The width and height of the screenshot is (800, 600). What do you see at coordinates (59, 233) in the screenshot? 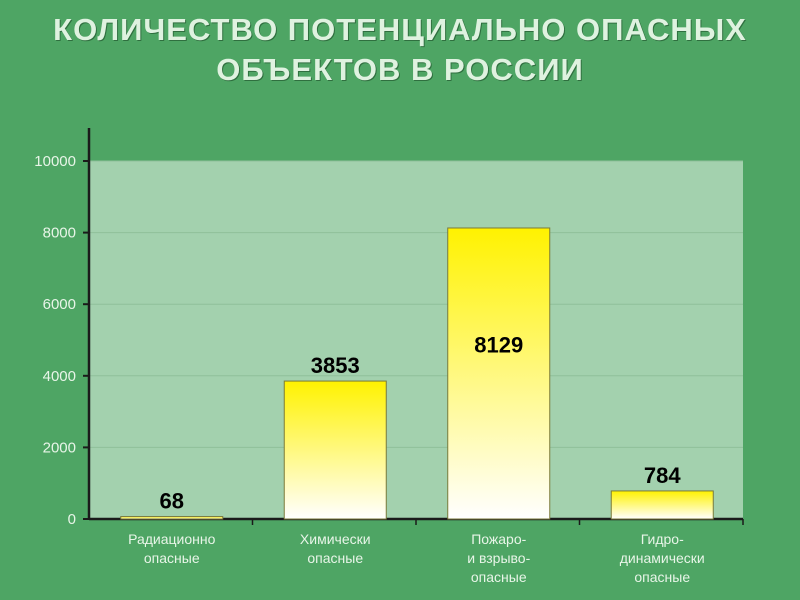
I see `y-tick-label: 8000` at bounding box center [59, 233].